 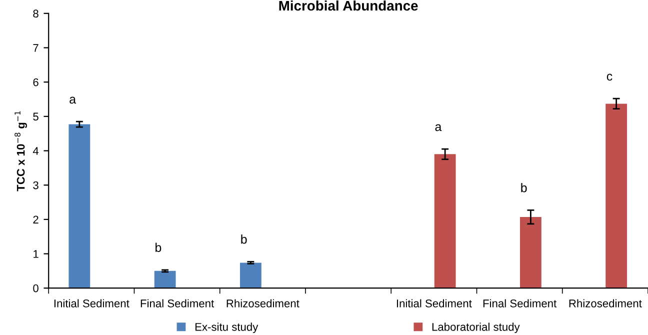 What do you see at coordinates (476, 328) in the screenshot?
I see `legend-label: Laboratorial study` at bounding box center [476, 328].